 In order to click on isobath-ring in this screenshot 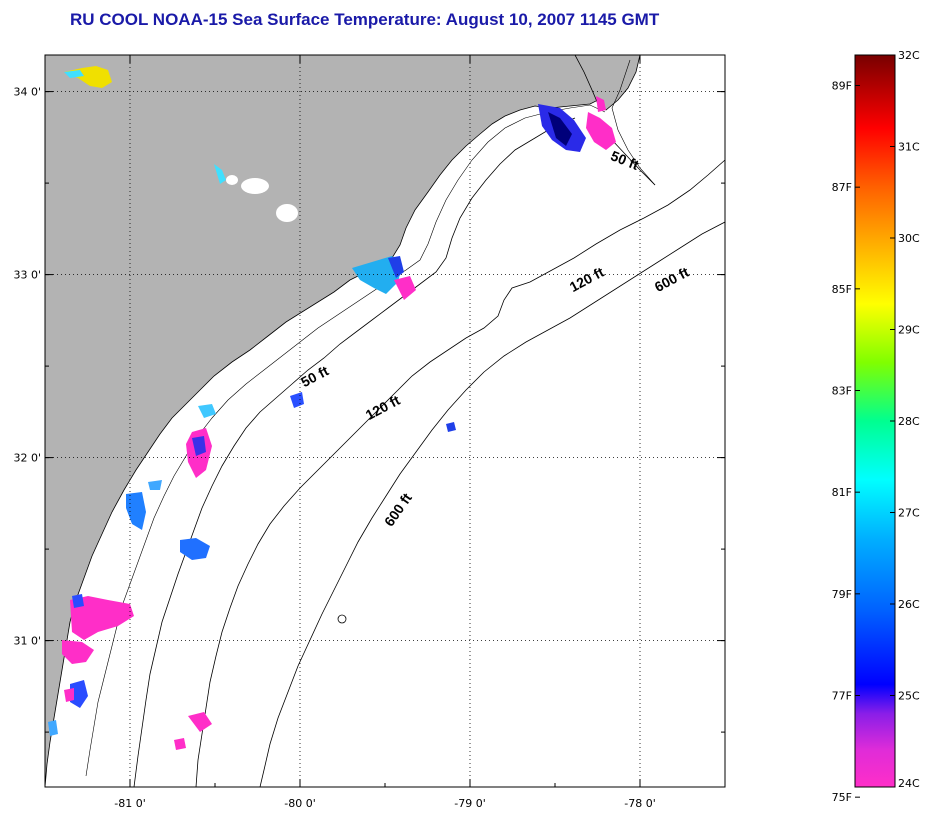, I will do `click(342, 619)`.